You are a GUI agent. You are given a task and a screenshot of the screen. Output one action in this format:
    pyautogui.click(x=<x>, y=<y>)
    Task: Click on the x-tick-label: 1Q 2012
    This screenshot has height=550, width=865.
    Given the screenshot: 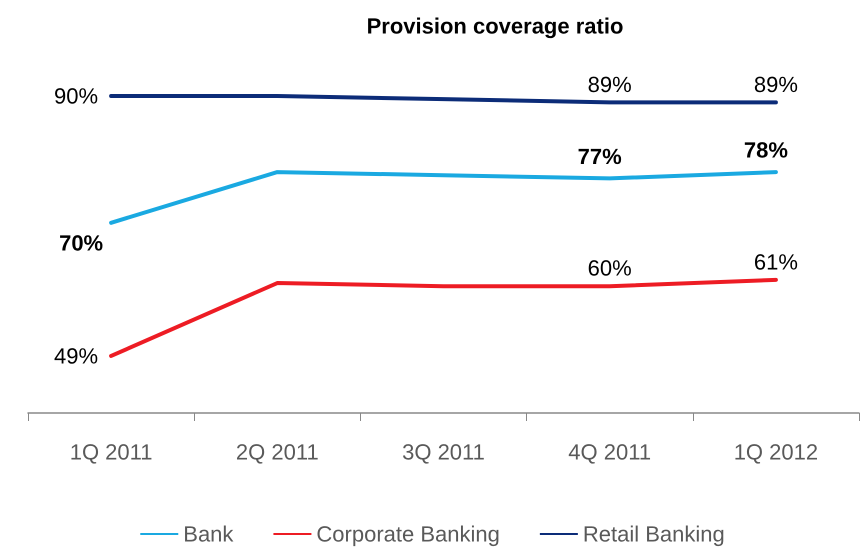 What is the action you would take?
    pyautogui.click(x=776, y=452)
    